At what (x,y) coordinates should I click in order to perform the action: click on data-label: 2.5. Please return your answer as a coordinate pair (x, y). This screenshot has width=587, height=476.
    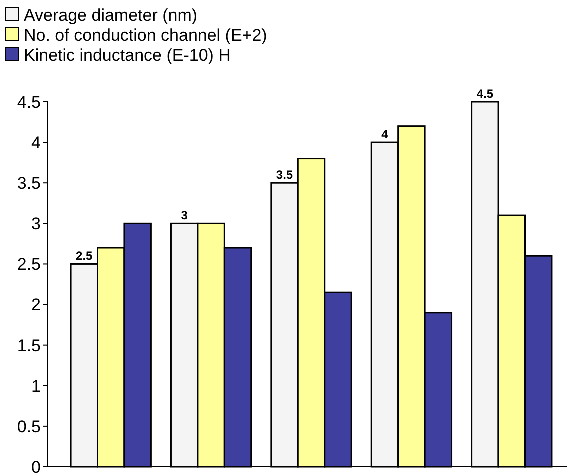
    Looking at the image, I should click on (85, 256).